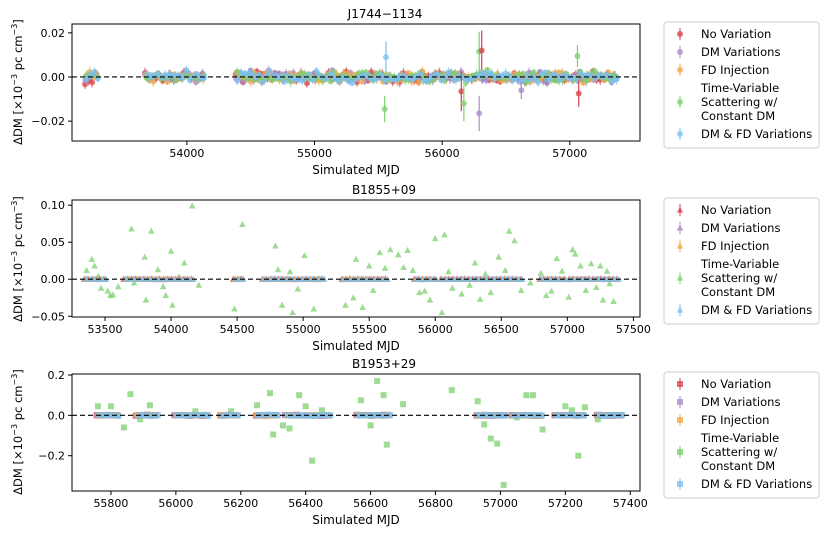  Describe the element at coordinates (356, 170) in the screenshot. I see `panel-1-xlabel: Simulated MJD` at that location.